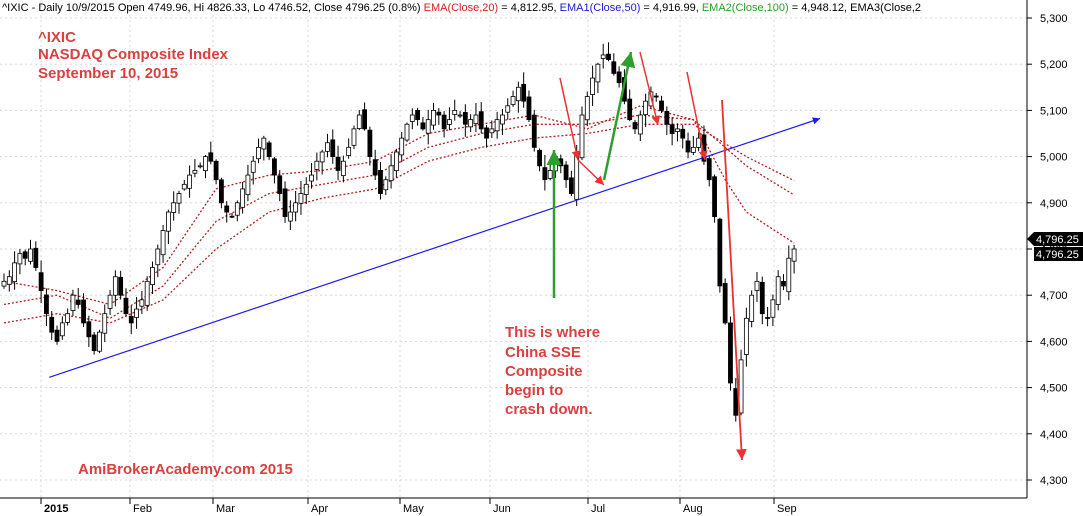  I want to click on y-tick-label: 5,300, so click(1054, 19).